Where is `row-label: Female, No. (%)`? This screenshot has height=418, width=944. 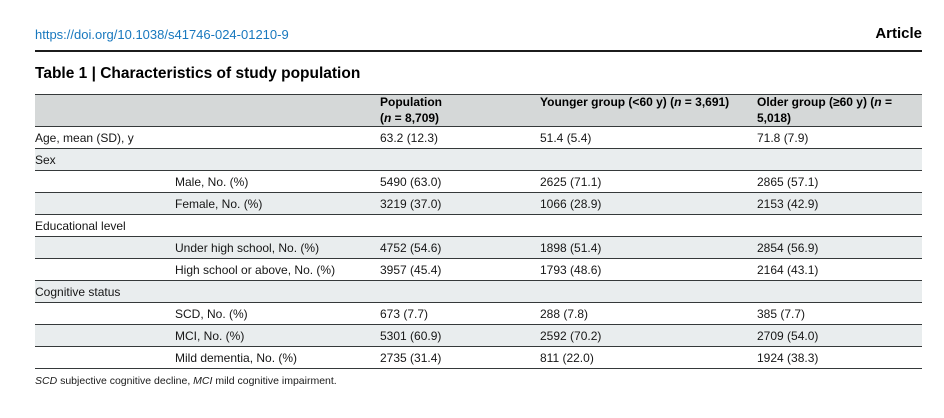 row-label: Female, No. (%) is located at coordinates (277, 203).